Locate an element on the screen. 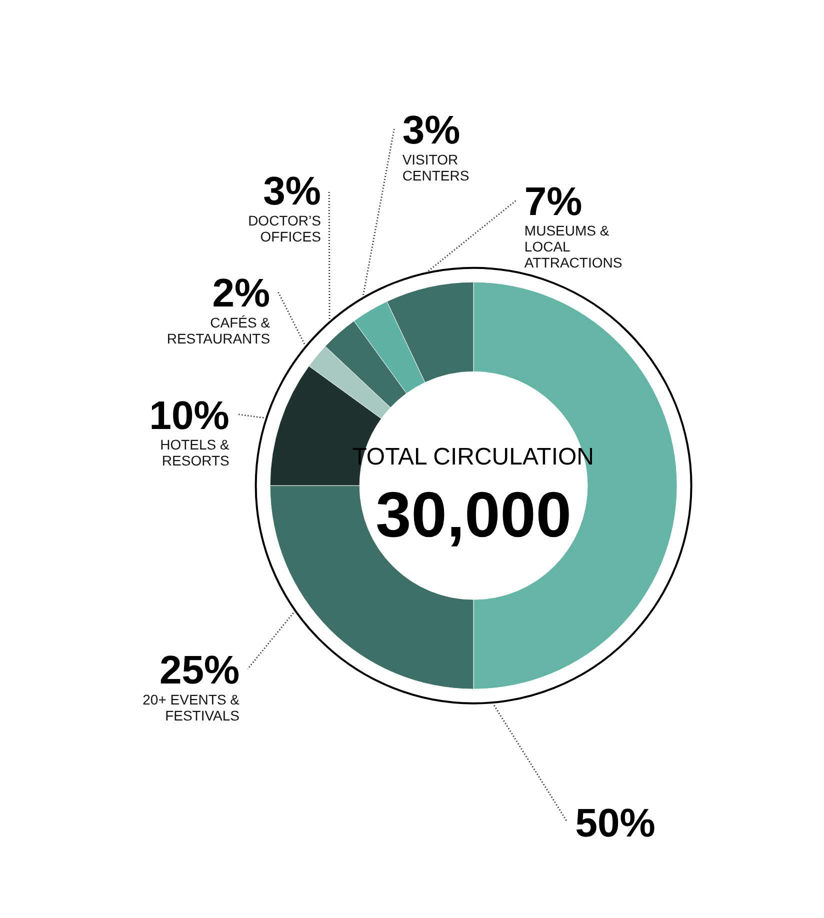  data-label: 2% is located at coordinates (241, 294).